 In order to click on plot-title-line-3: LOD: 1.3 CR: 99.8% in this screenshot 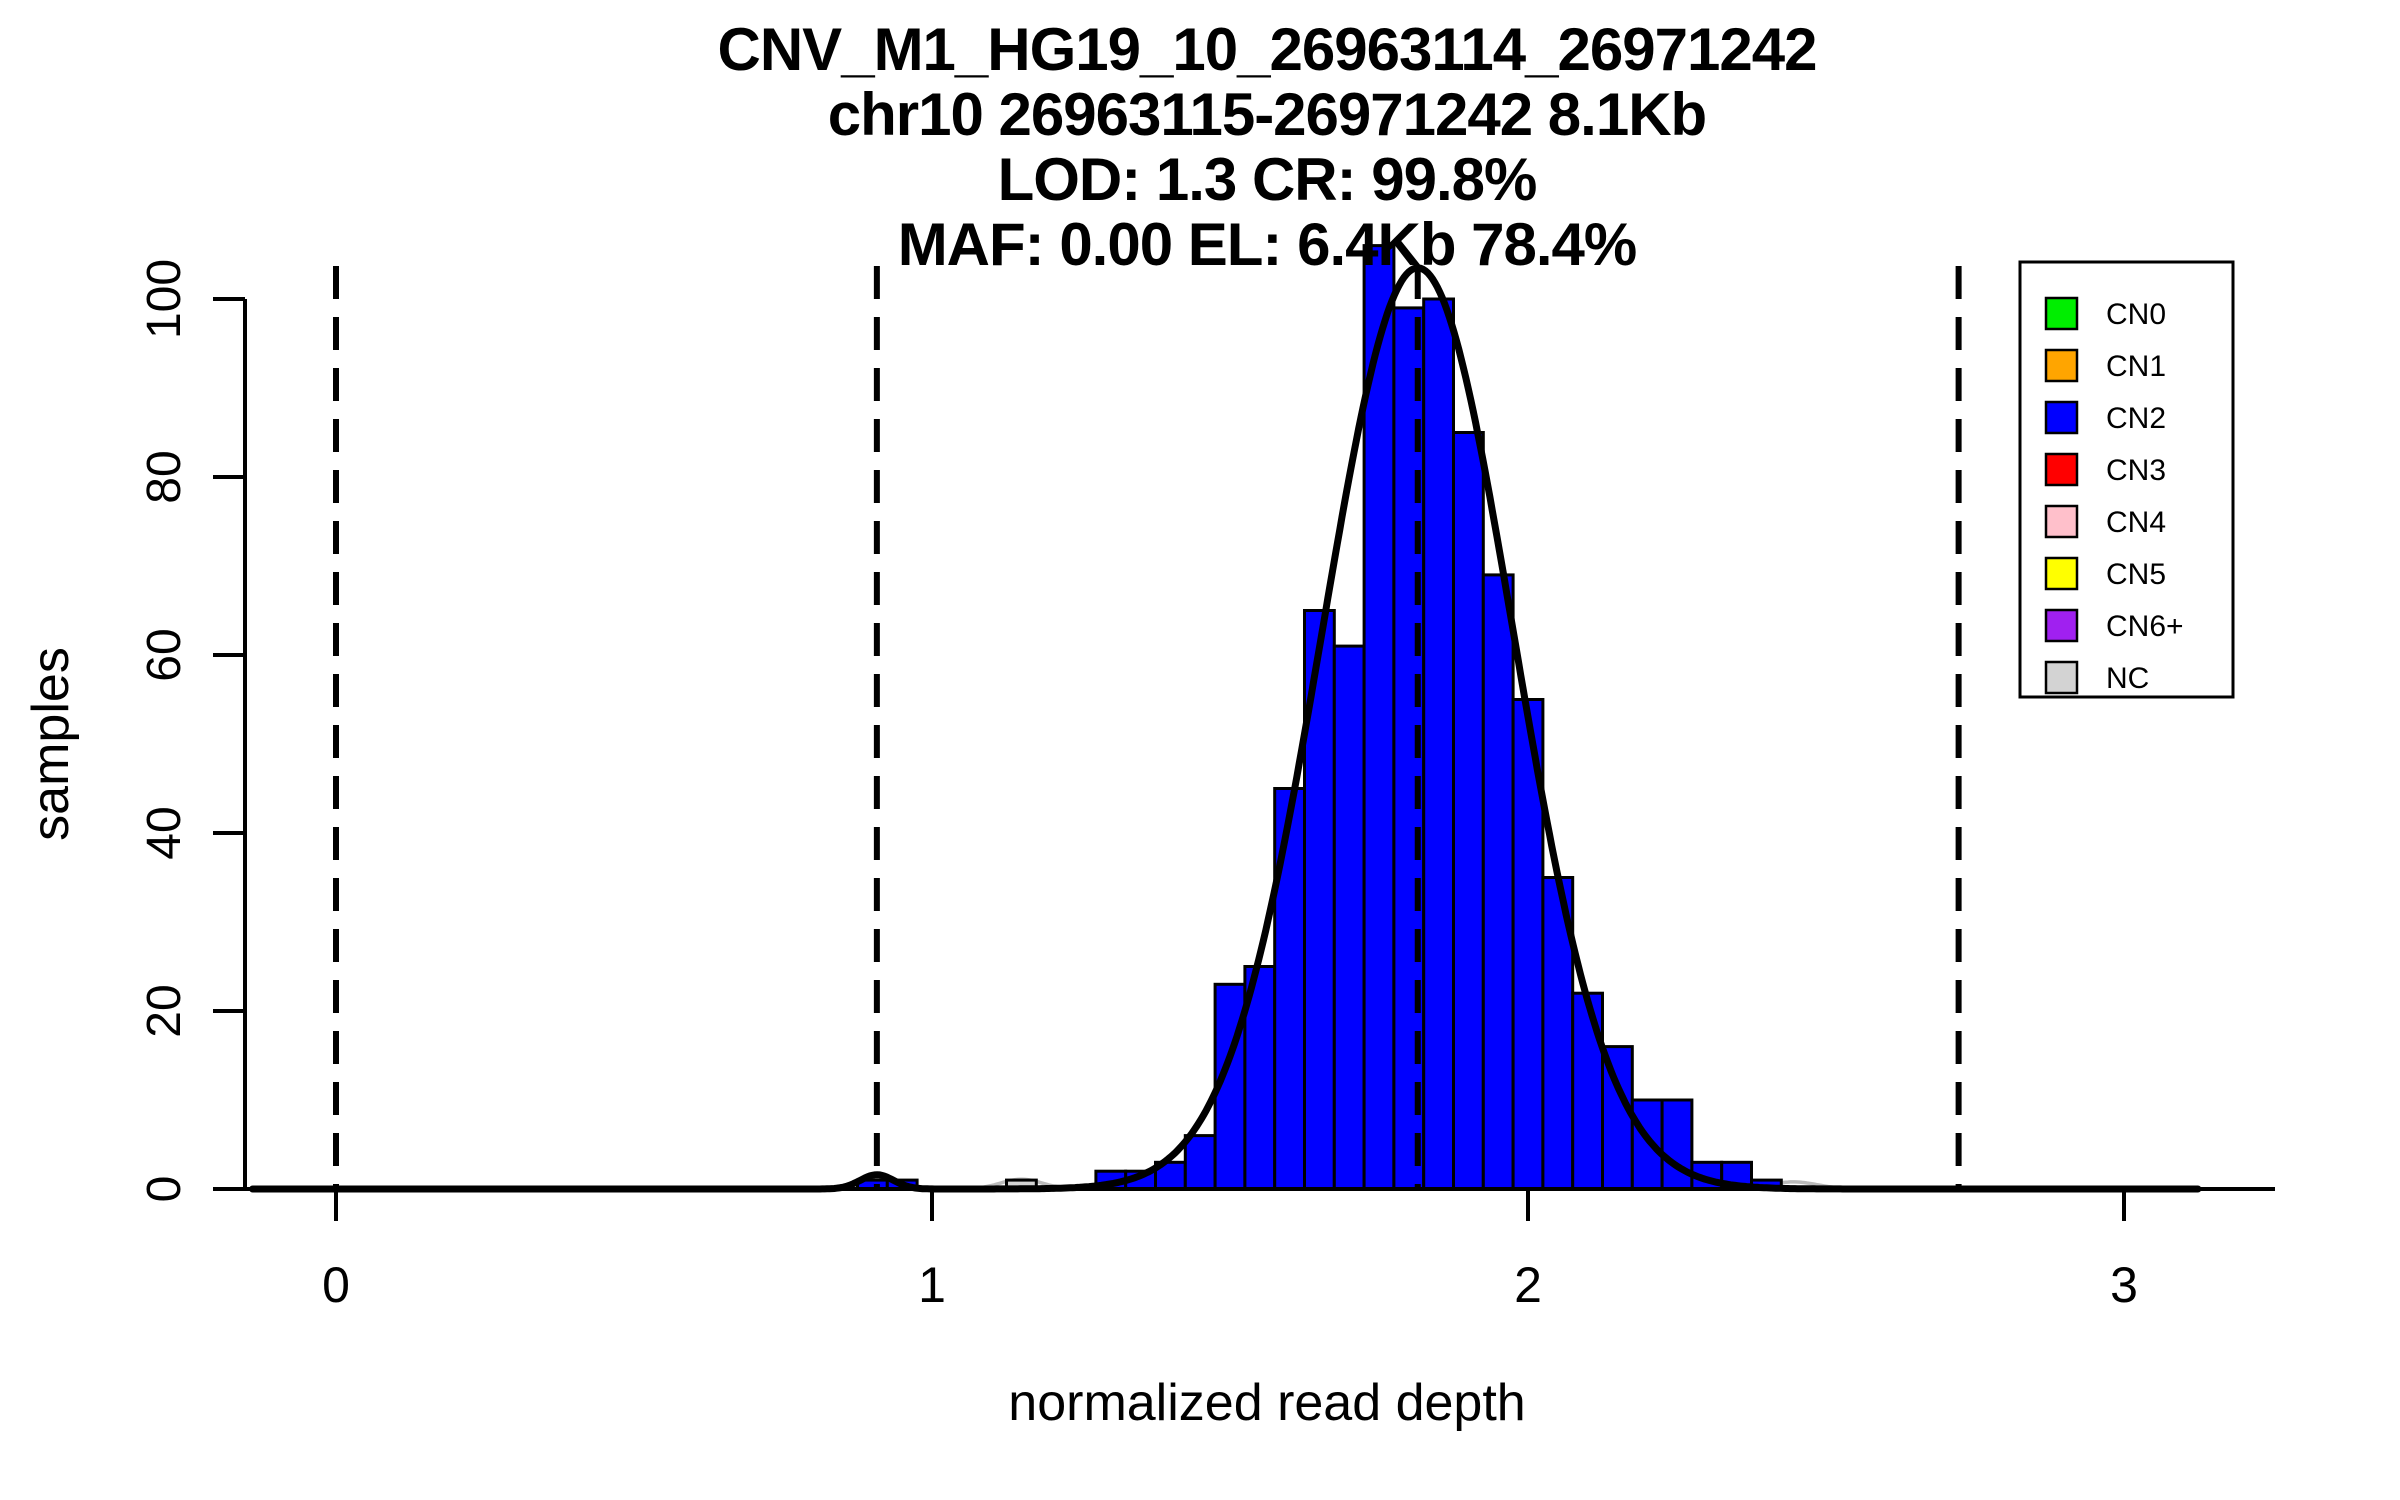, I will do `click(1267, 179)`.